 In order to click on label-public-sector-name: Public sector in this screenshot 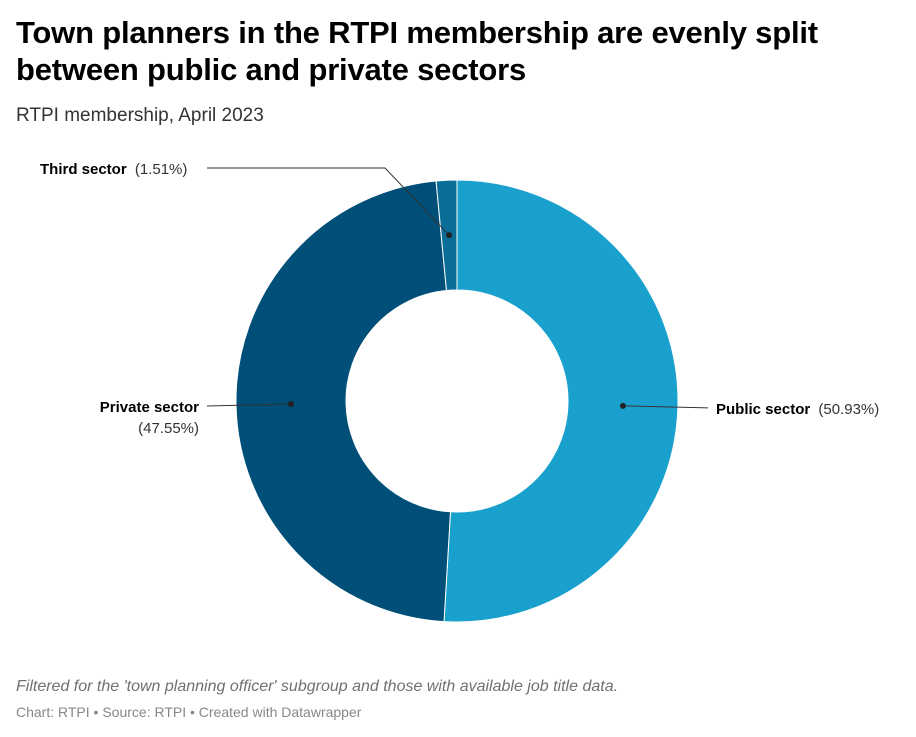, I will do `click(763, 409)`.